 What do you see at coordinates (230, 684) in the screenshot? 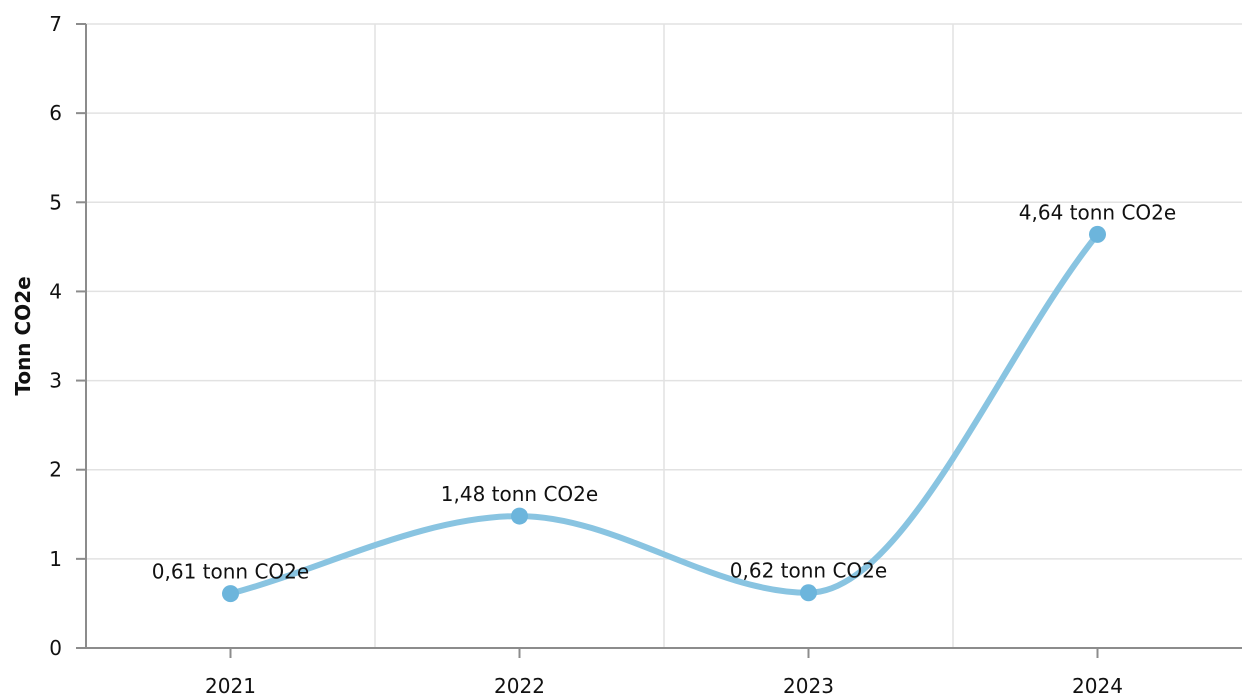
I see `x-tick-label: 2021` at bounding box center [230, 684].